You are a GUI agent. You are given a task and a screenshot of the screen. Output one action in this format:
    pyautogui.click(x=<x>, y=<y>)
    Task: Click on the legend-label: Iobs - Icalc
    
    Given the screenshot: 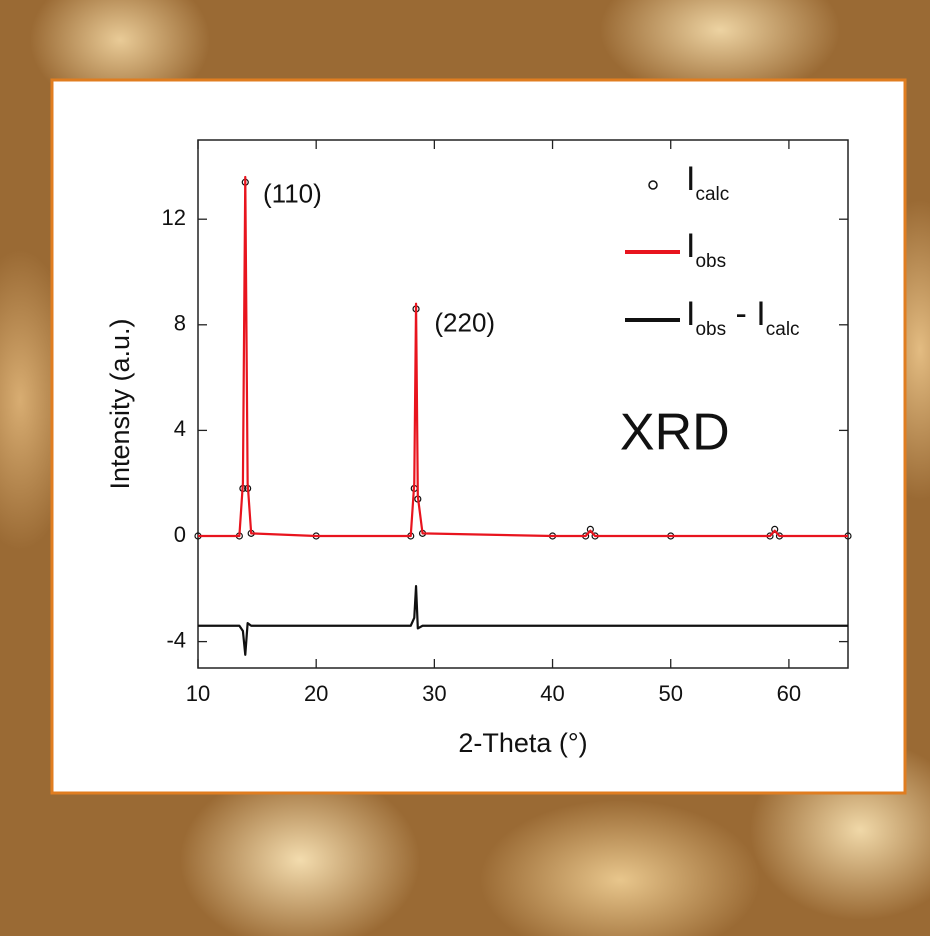 What is the action you would take?
    pyautogui.click(x=743, y=317)
    